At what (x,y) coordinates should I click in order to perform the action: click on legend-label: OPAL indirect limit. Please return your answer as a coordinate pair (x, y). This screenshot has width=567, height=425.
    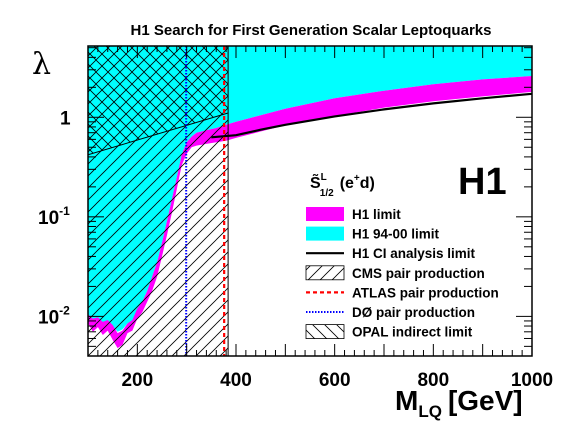
    Looking at the image, I should click on (412, 332).